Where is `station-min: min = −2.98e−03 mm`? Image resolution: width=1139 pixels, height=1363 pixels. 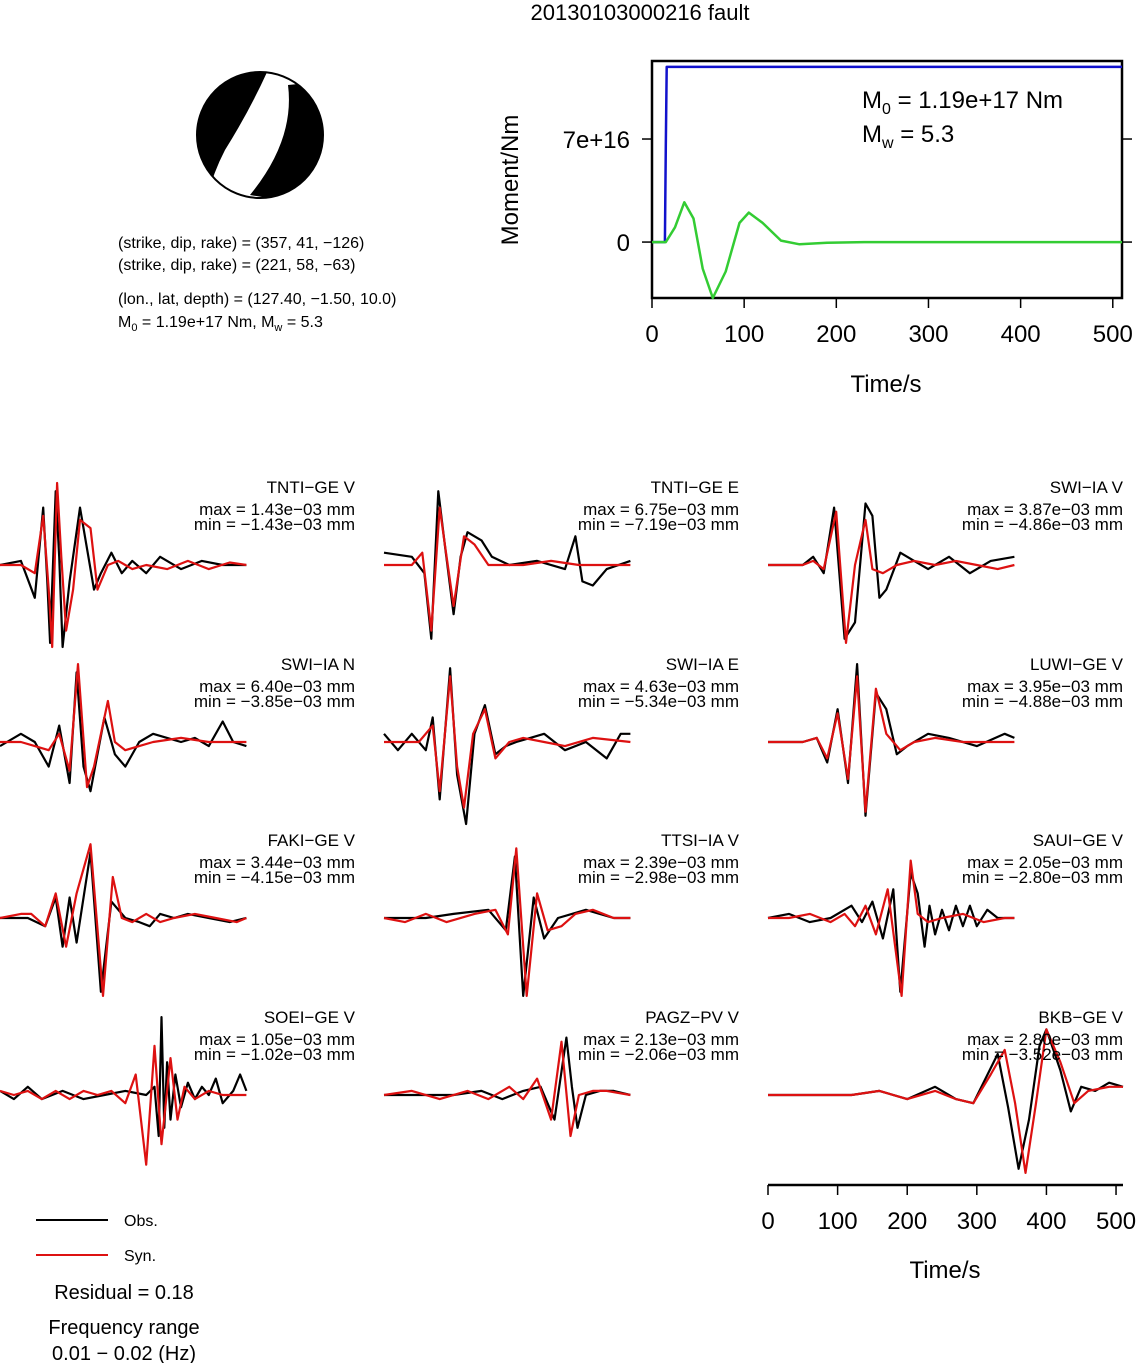
station-min: min = −2.98e−03 mm is located at coordinates (658, 877).